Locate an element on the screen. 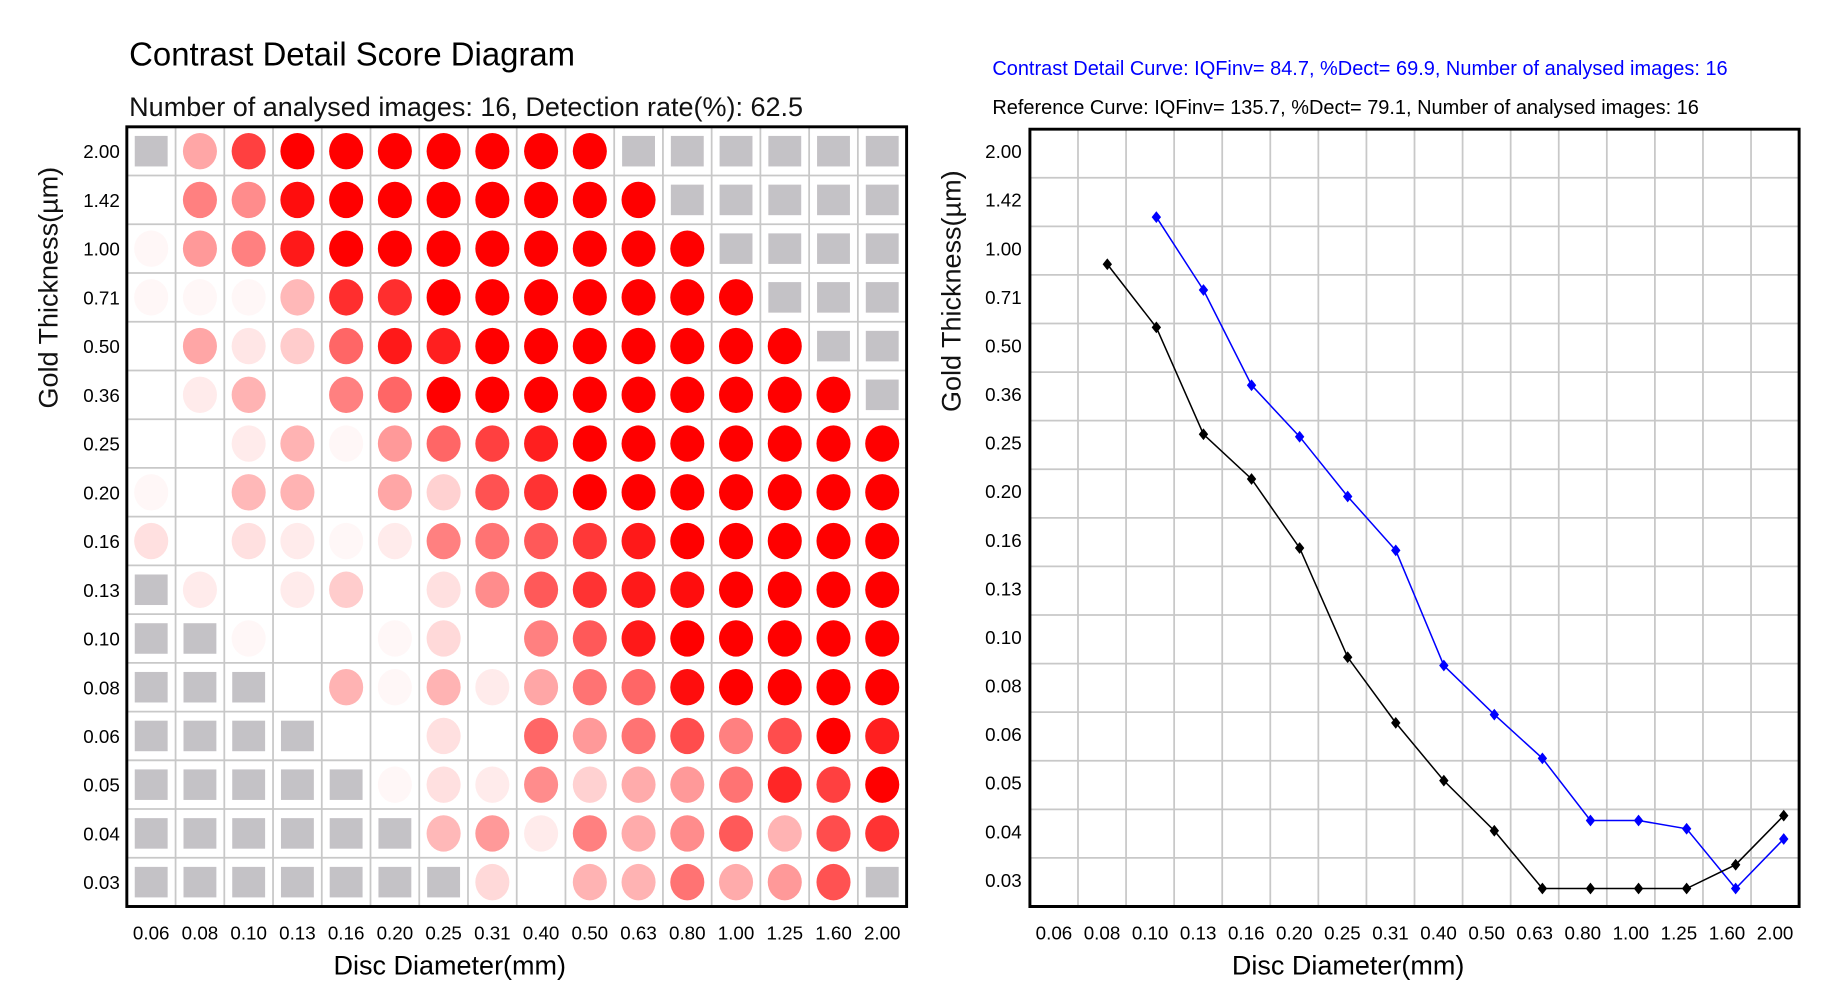 The width and height of the screenshot is (1832, 984). x-tick-label: 0.08 is located at coordinates (200, 932).